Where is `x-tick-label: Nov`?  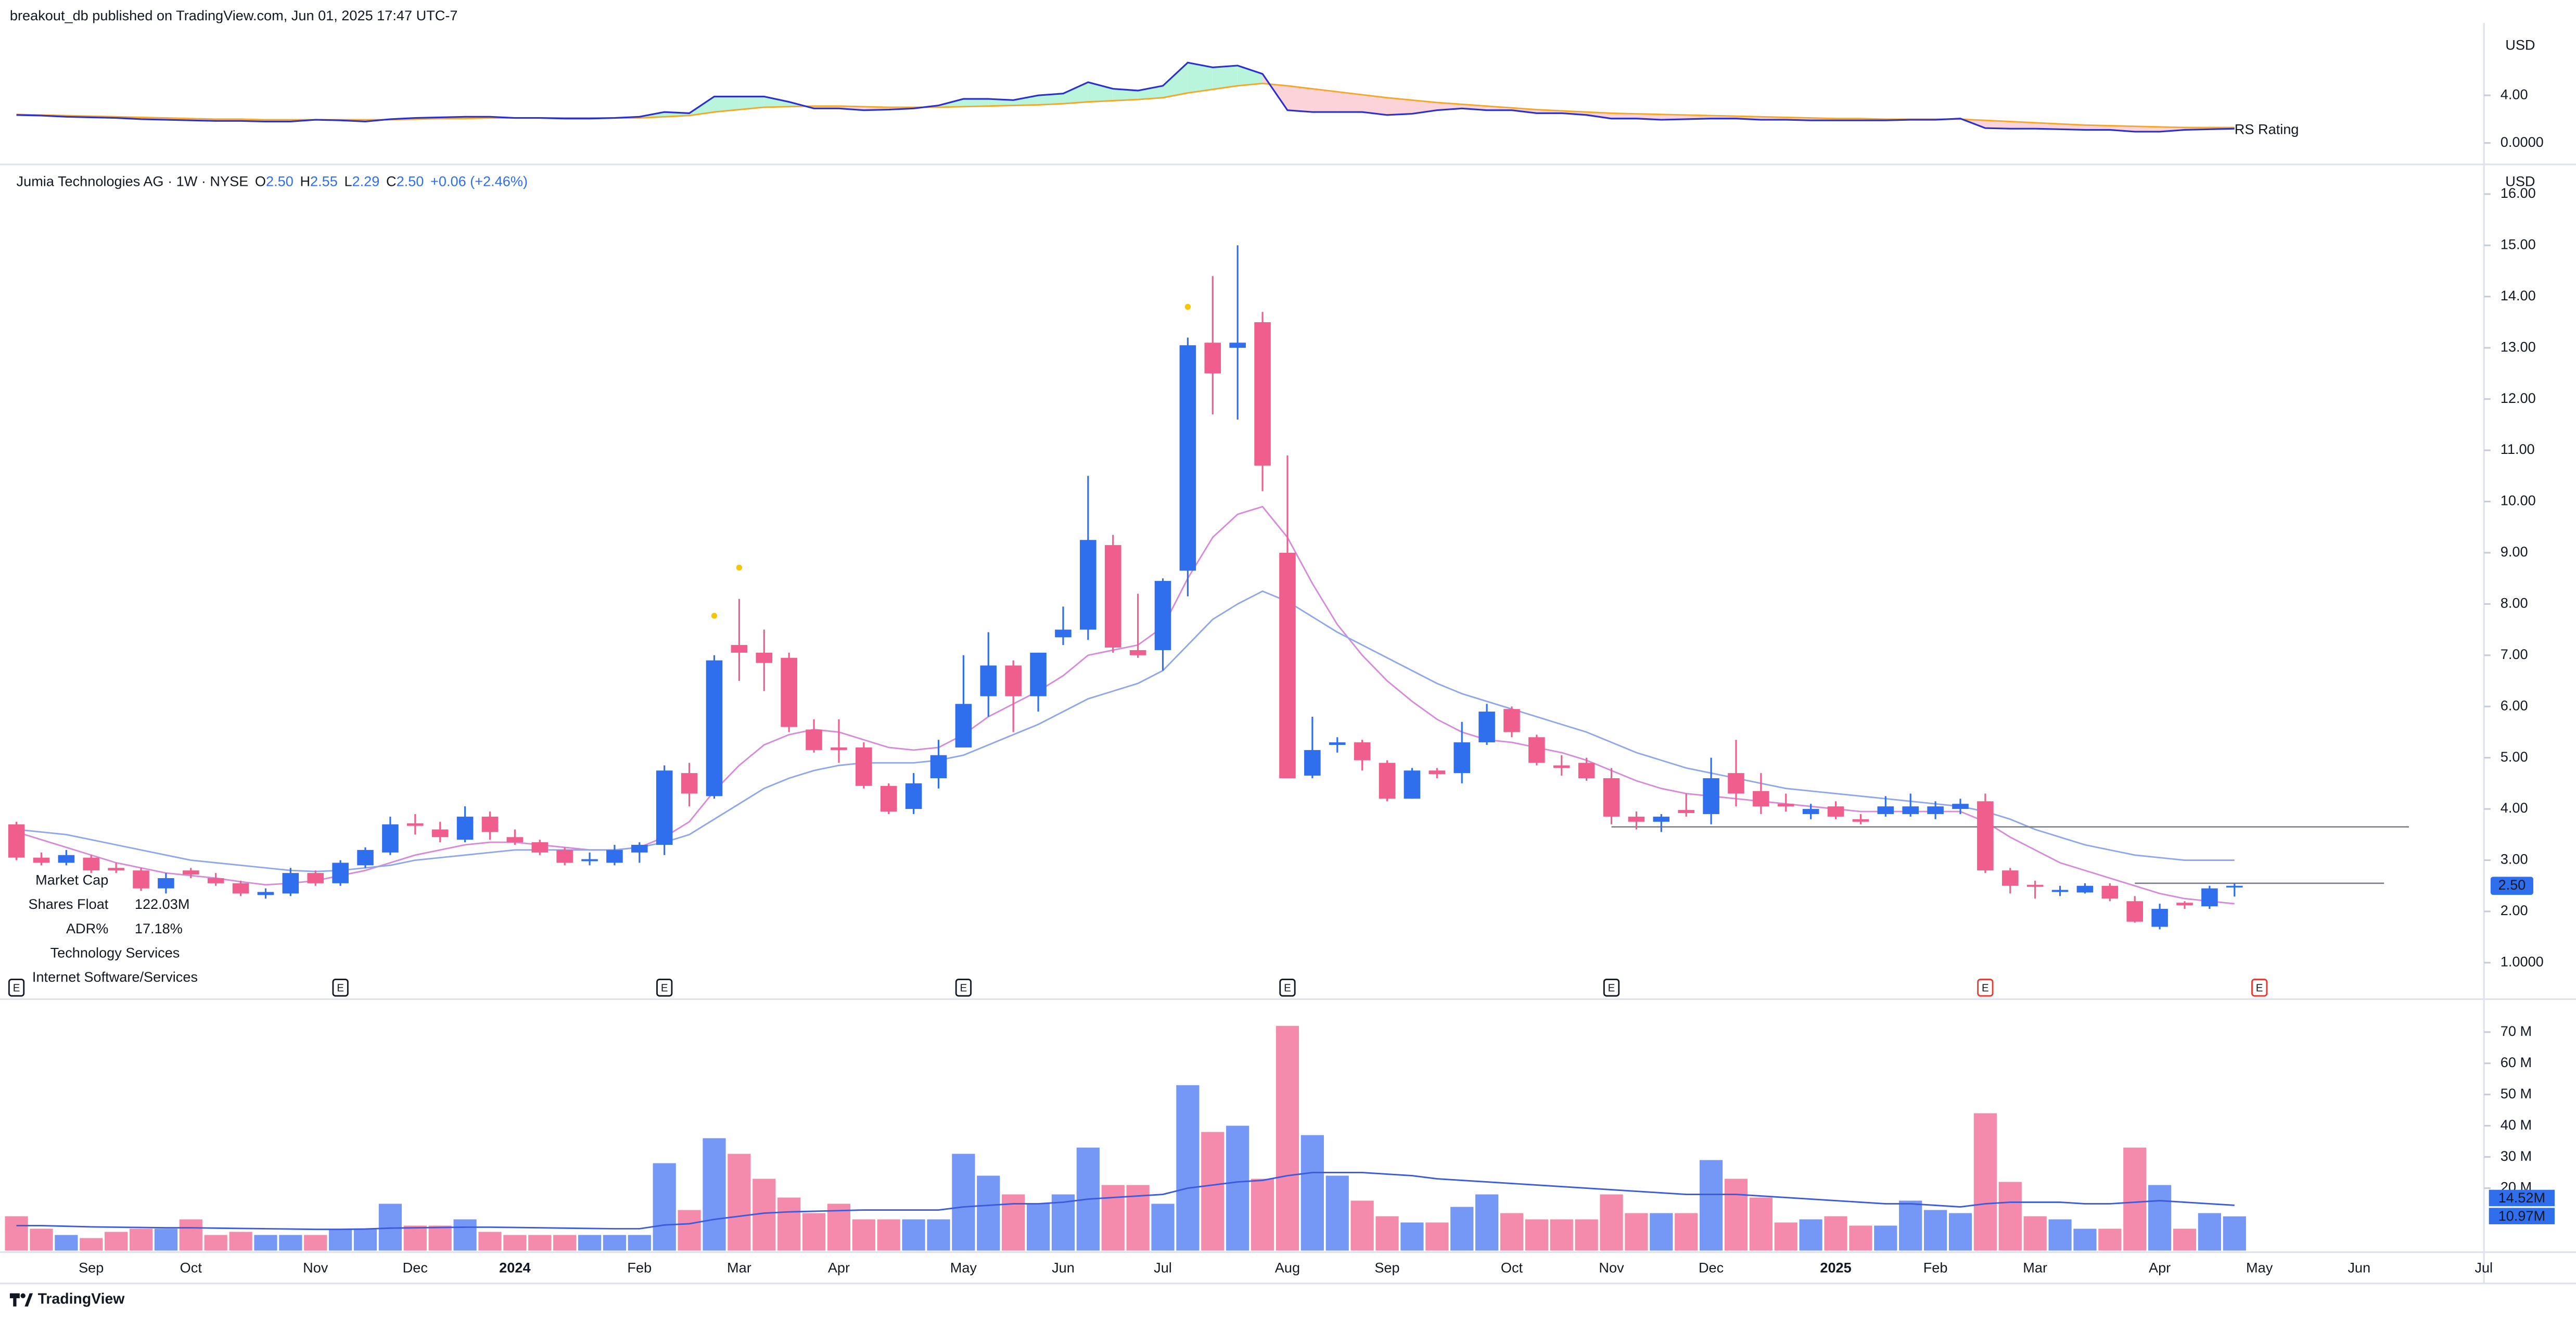
x-tick-label: Nov is located at coordinates (315, 1267).